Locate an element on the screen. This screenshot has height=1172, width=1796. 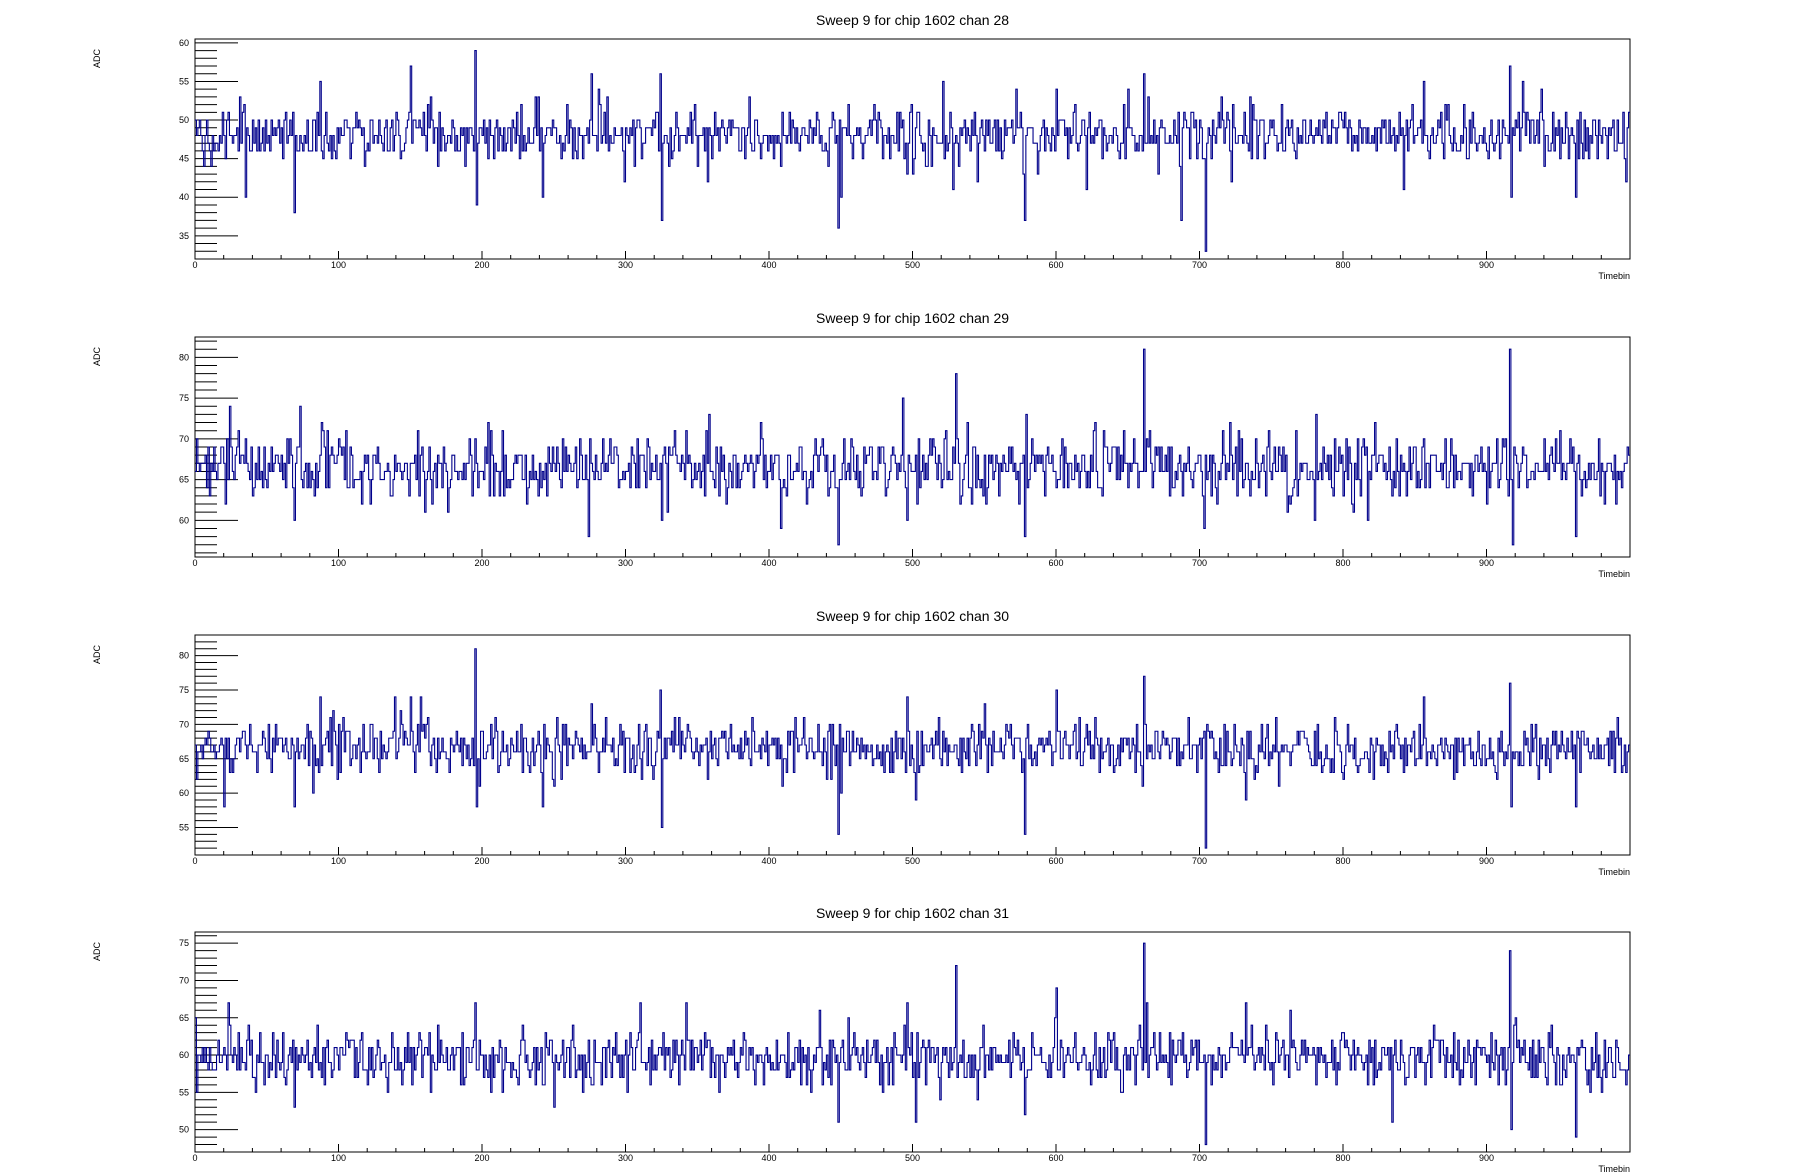
y-tick-label: 35 is located at coordinates (184, 236).